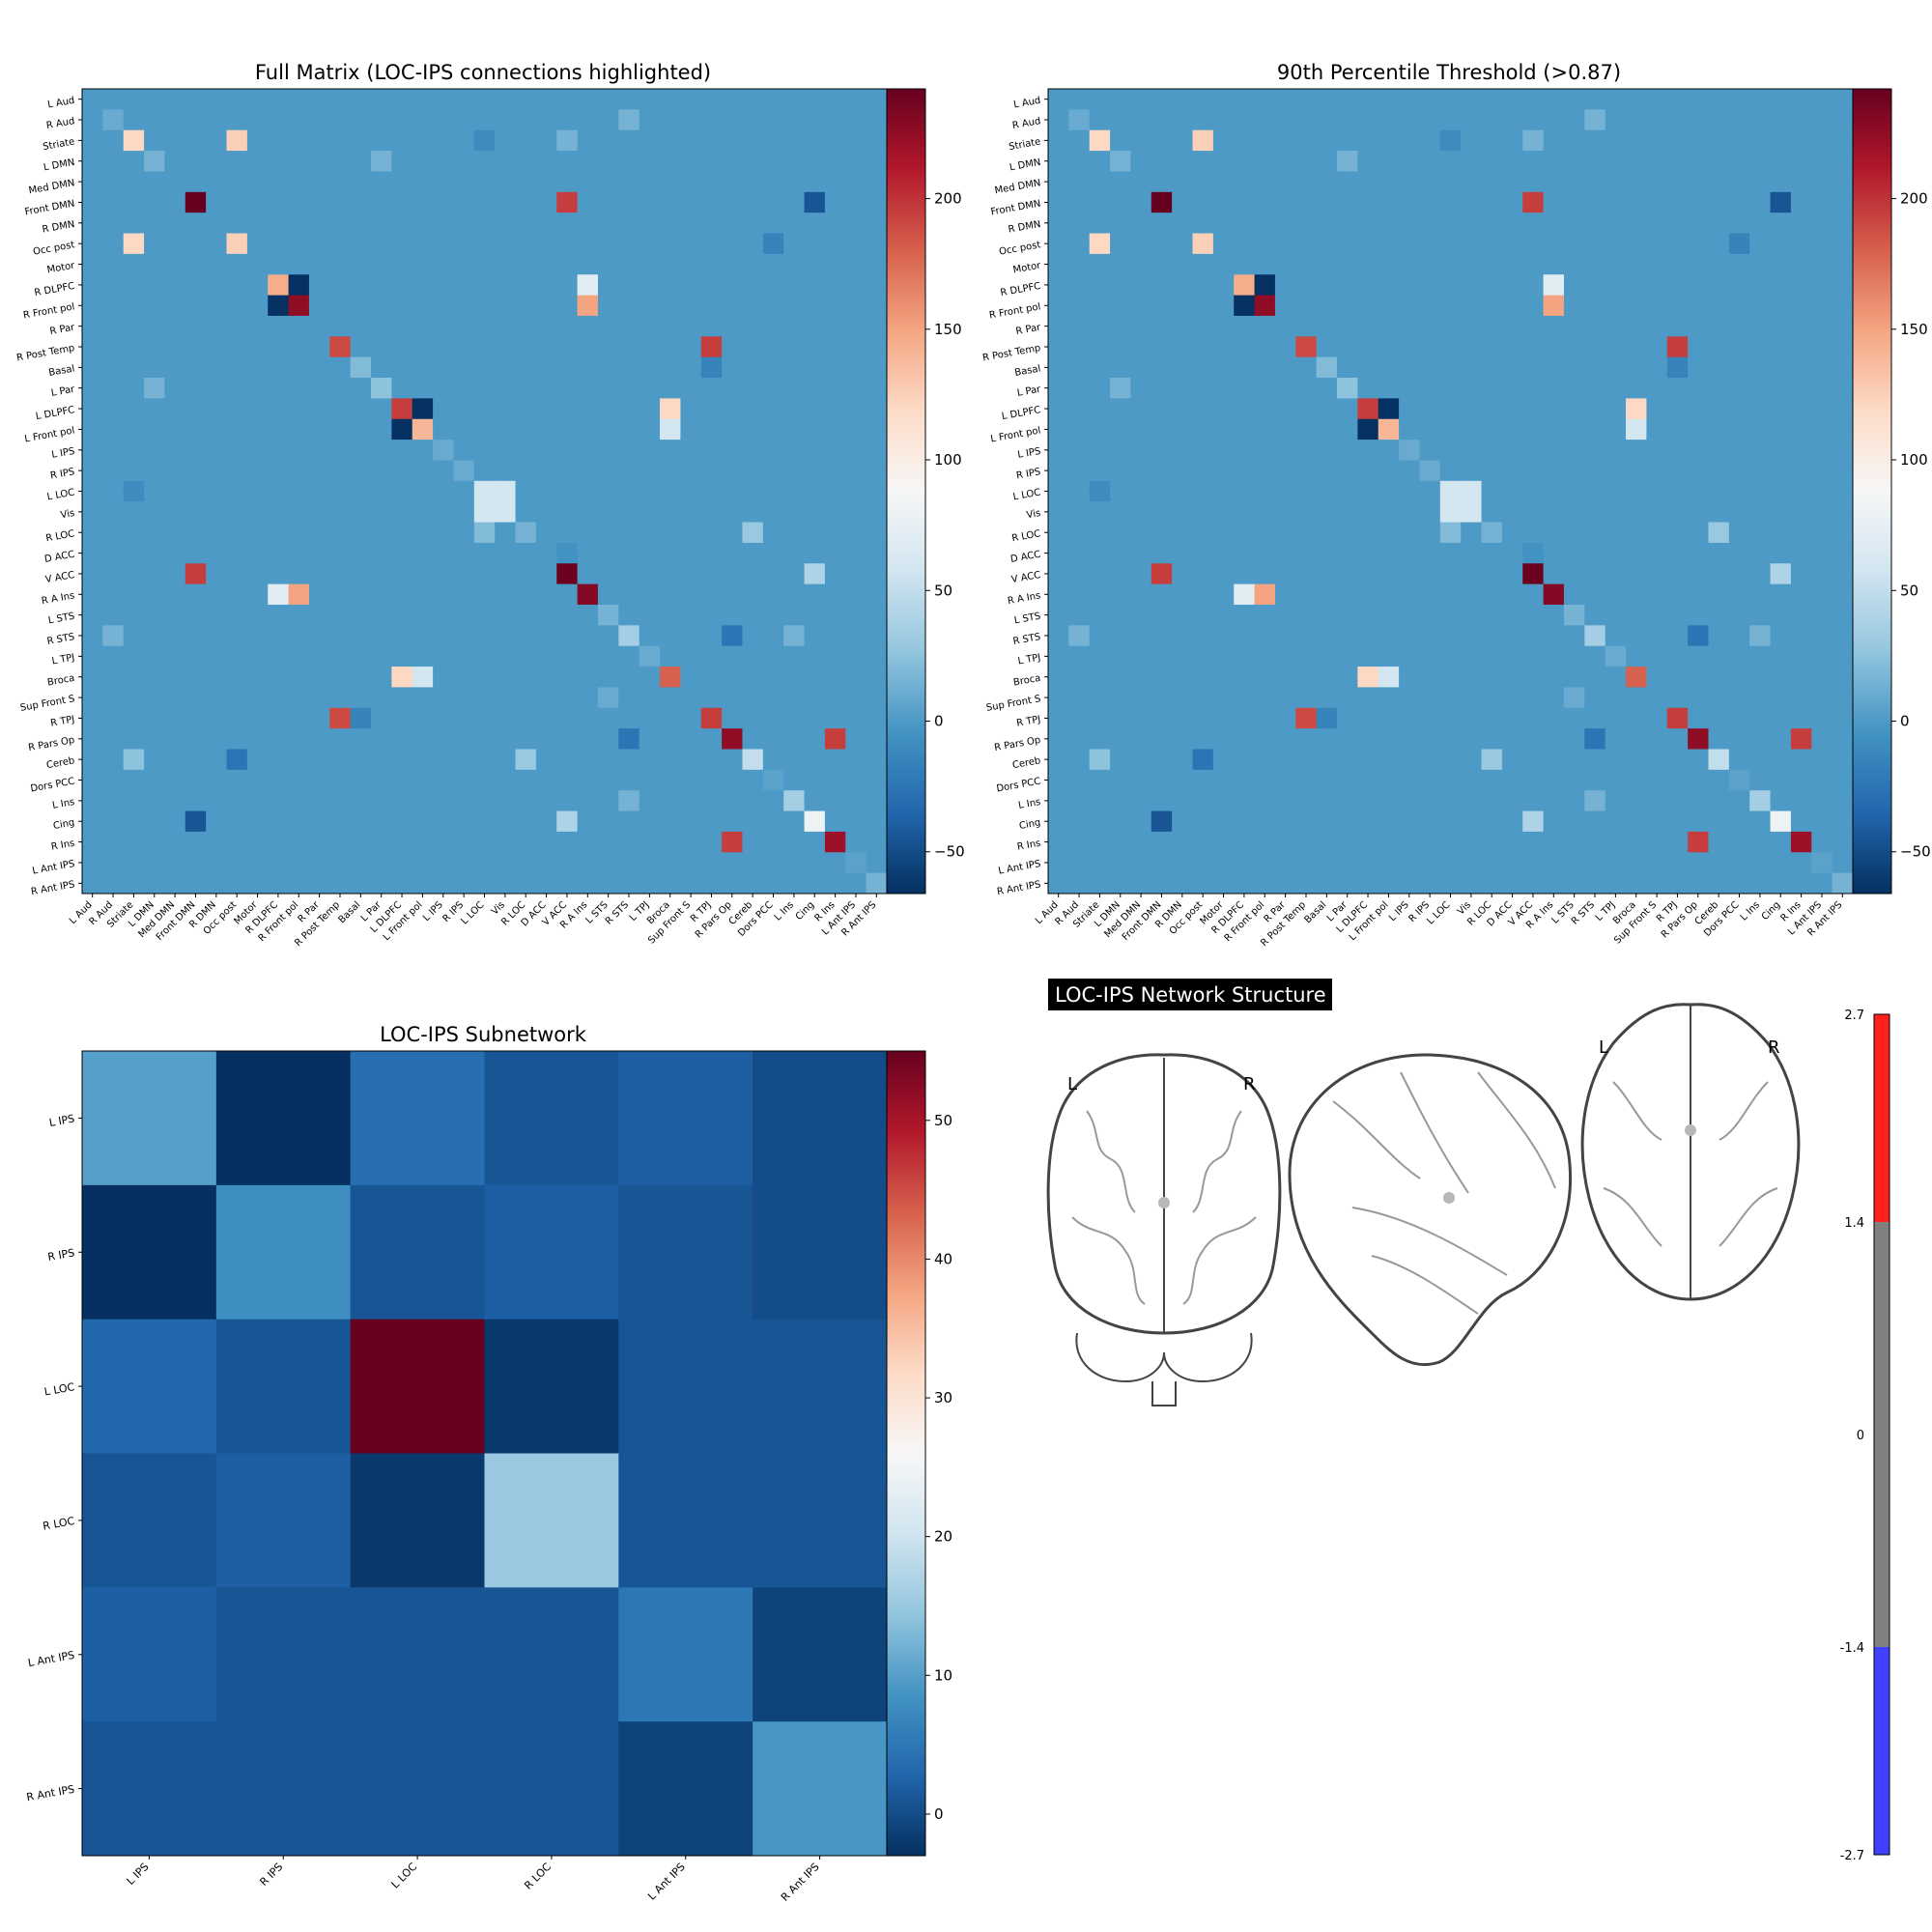 The image size is (1932, 1932). I want to click on full-matrix-colorbar, so click(906, 491).